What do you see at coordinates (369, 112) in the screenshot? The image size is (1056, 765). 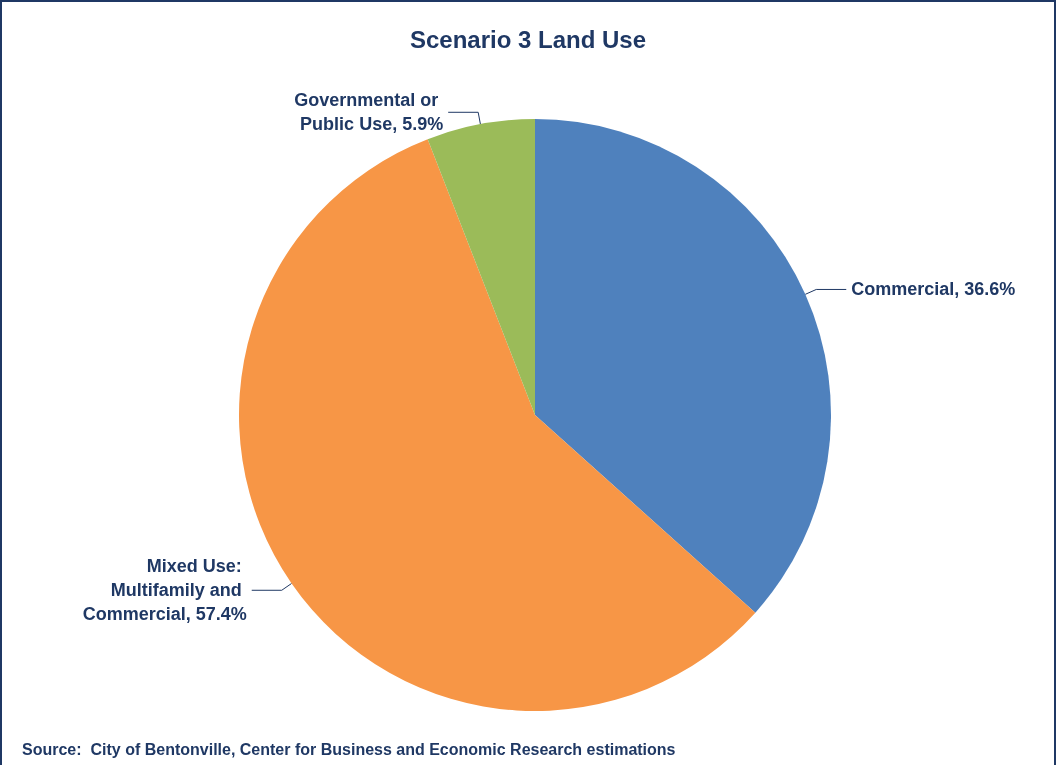 I see `slice-label: Governmental or Public Use, 5.9%` at bounding box center [369, 112].